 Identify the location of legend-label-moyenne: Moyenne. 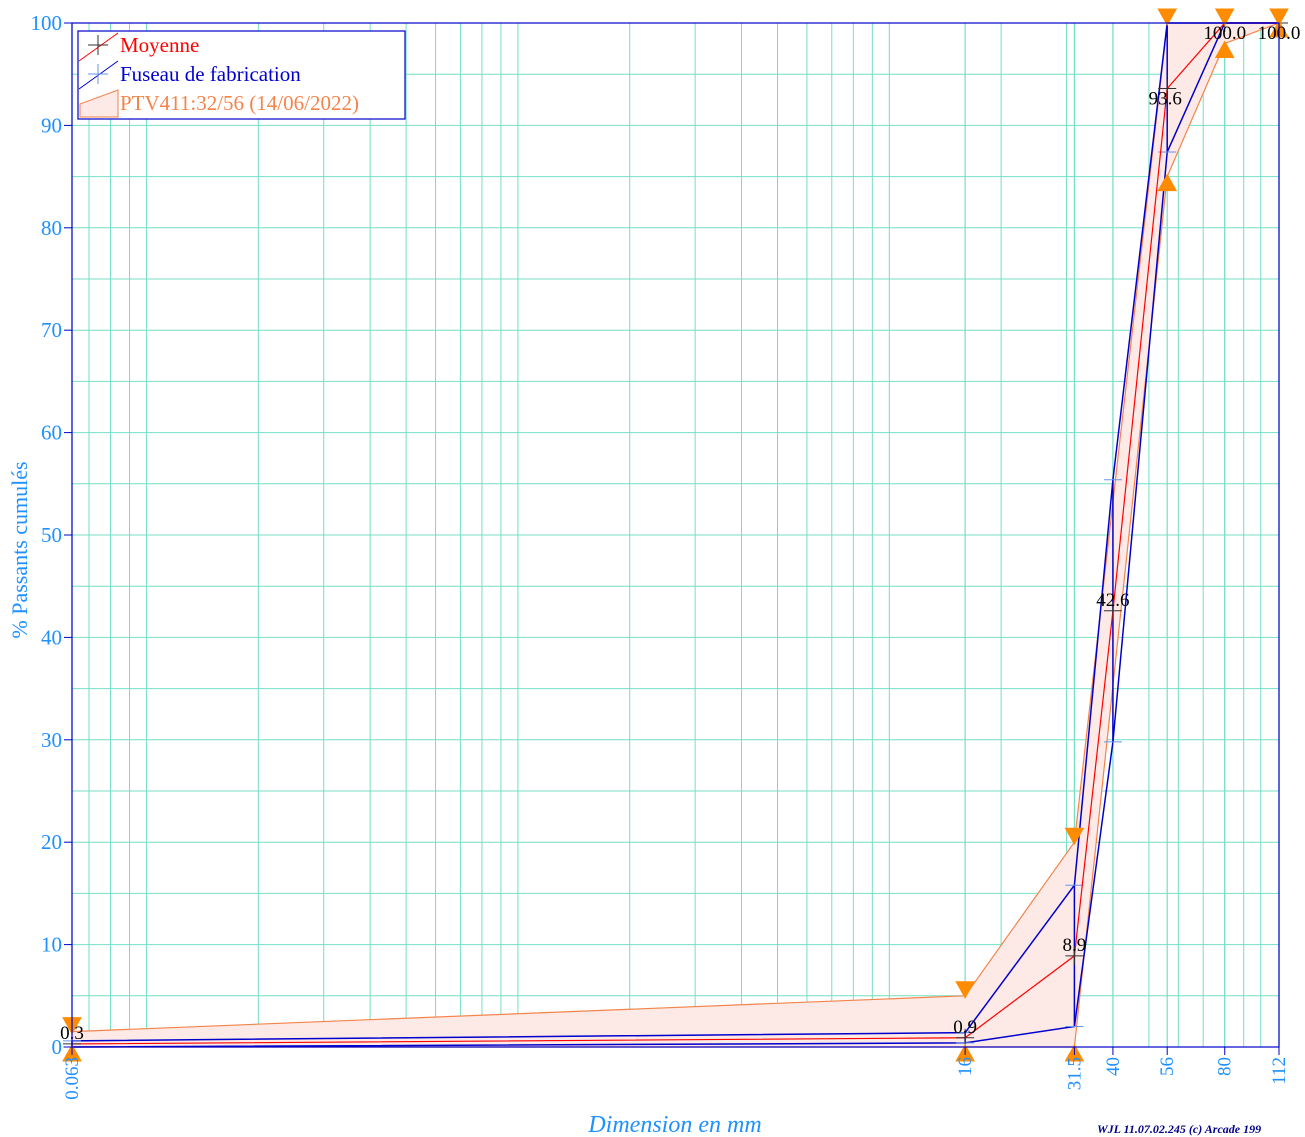
(159, 45).